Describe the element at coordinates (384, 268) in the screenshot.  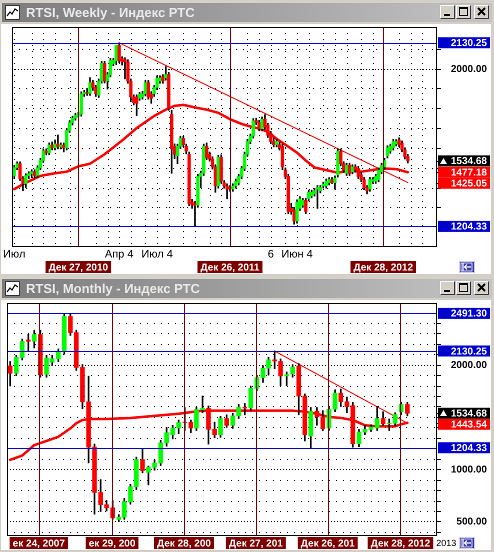
I see `ref-line-label: Дек 28, 2012` at that location.